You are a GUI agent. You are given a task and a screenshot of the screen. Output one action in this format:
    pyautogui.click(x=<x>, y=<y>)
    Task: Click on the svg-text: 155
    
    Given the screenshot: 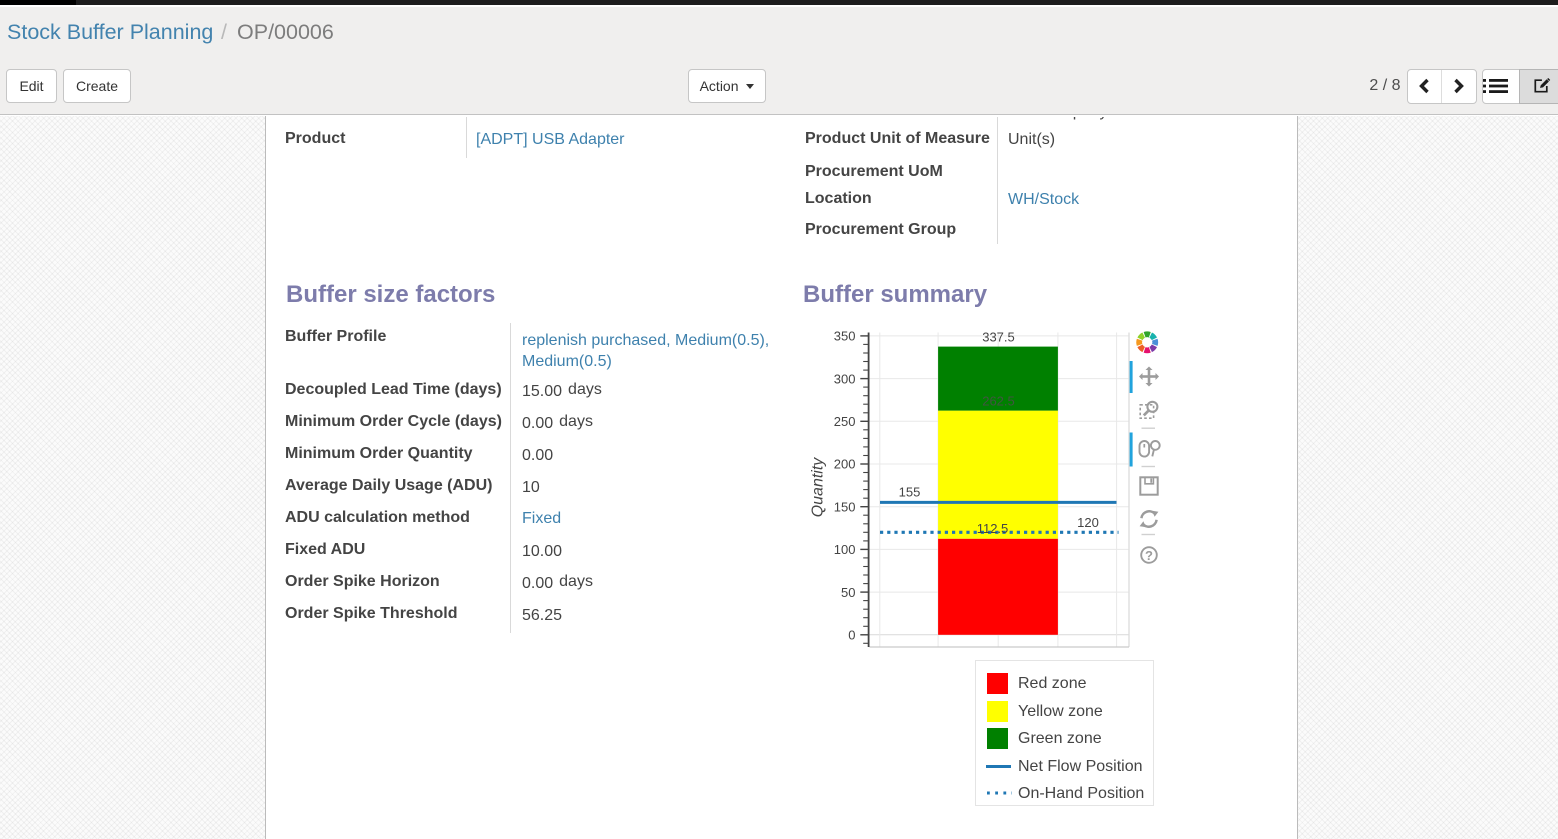 What is the action you would take?
    pyautogui.click(x=910, y=491)
    